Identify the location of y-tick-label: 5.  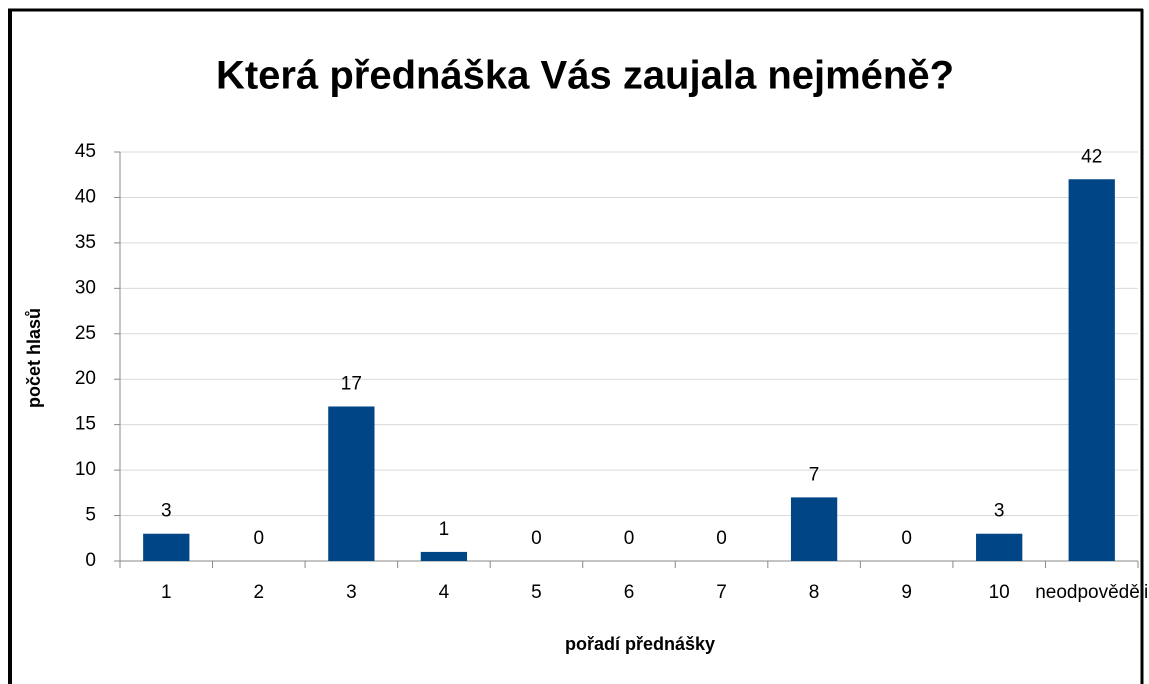
(90, 515).